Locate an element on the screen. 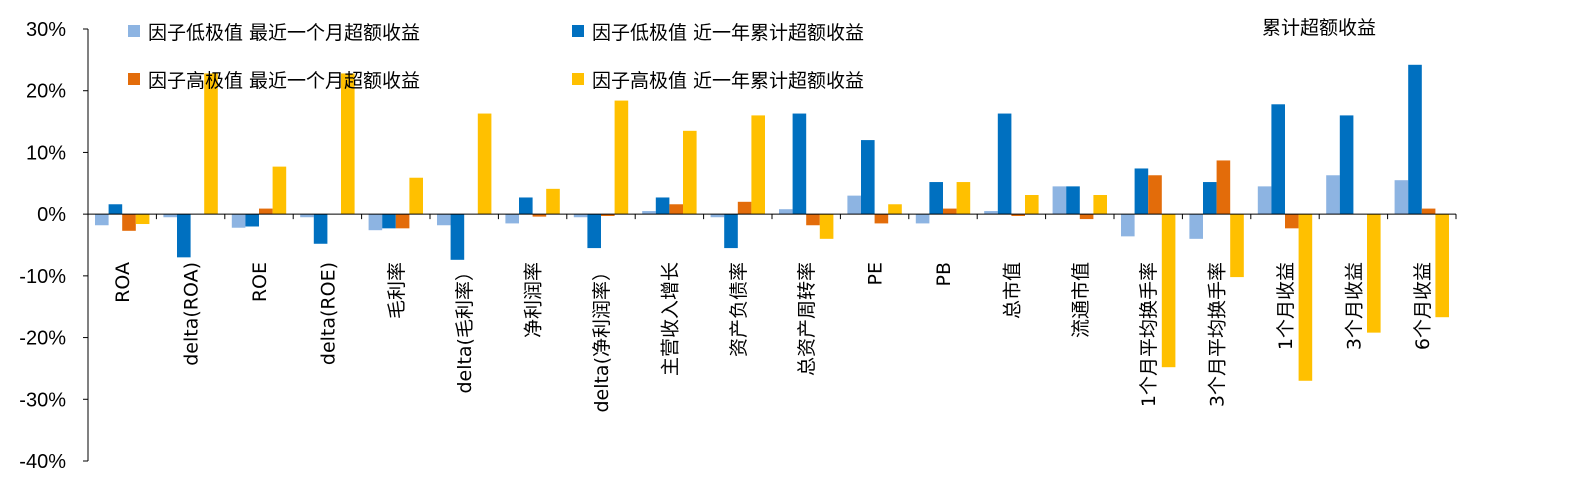 The image size is (1596, 477). category-label: PB is located at coordinates (944, 274).